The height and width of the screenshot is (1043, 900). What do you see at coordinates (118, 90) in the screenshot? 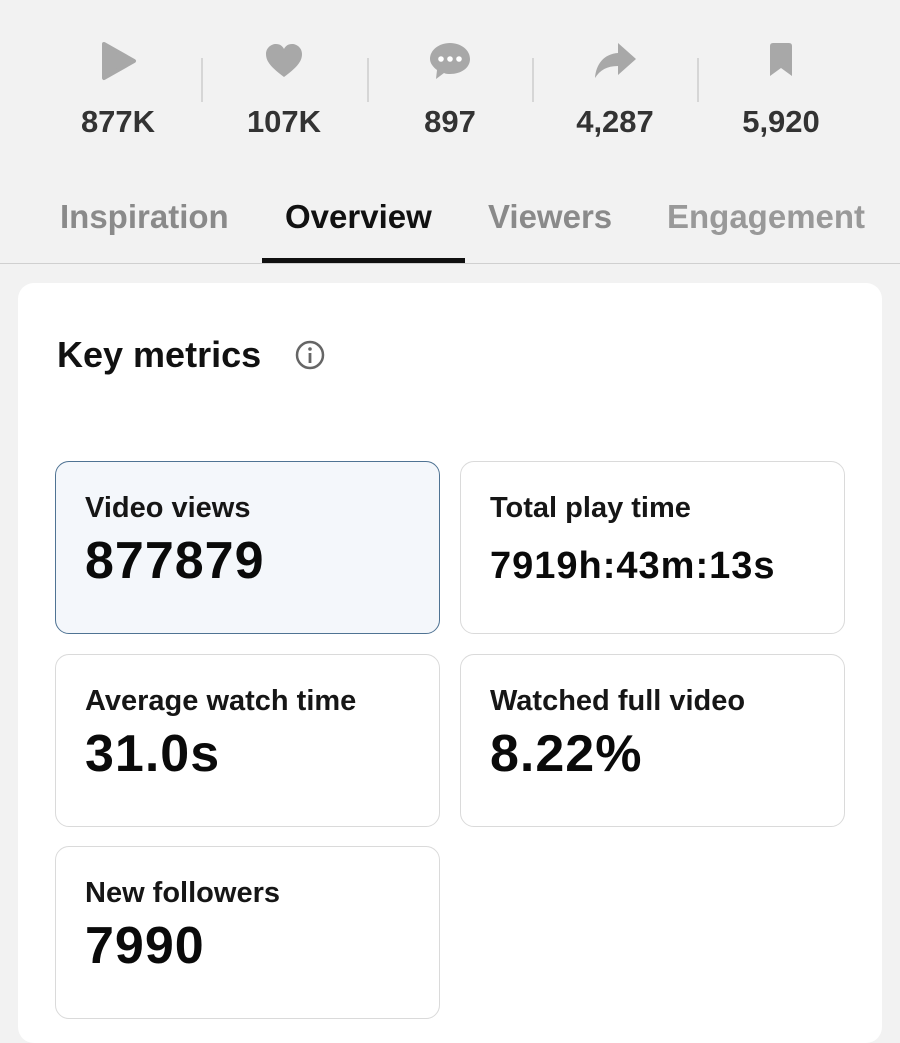
I see `views-stat: 877K` at bounding box center [118, 90].